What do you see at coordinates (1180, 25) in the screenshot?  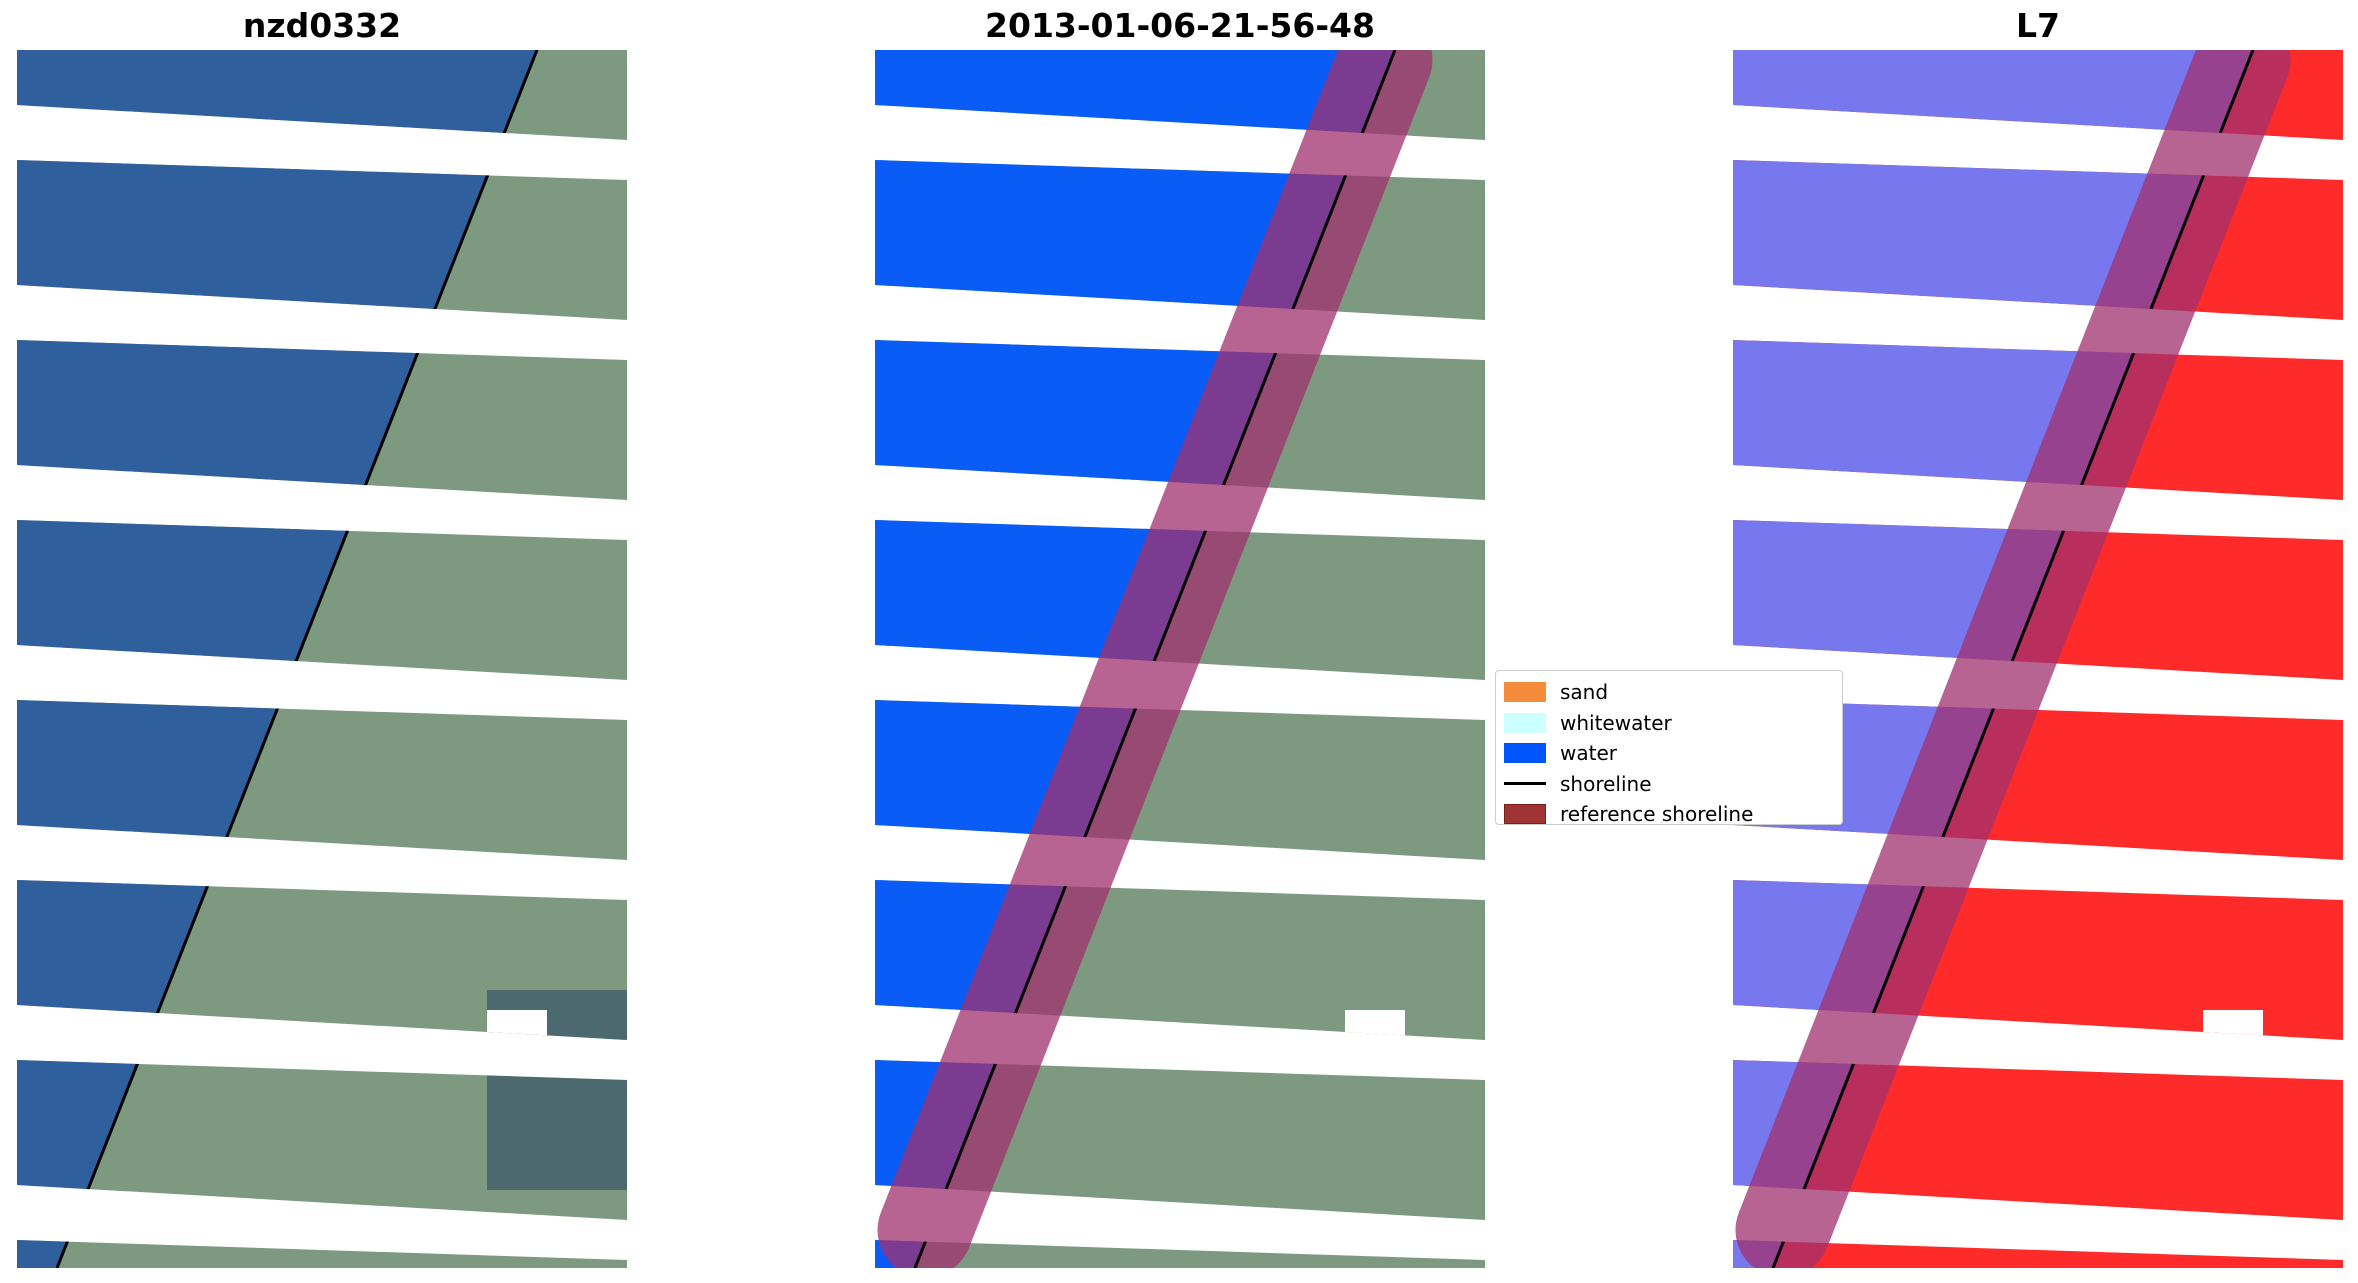 I see `panel-title-classification: 2013-01-06-21-56-48` at bounding box center [1180, 25].